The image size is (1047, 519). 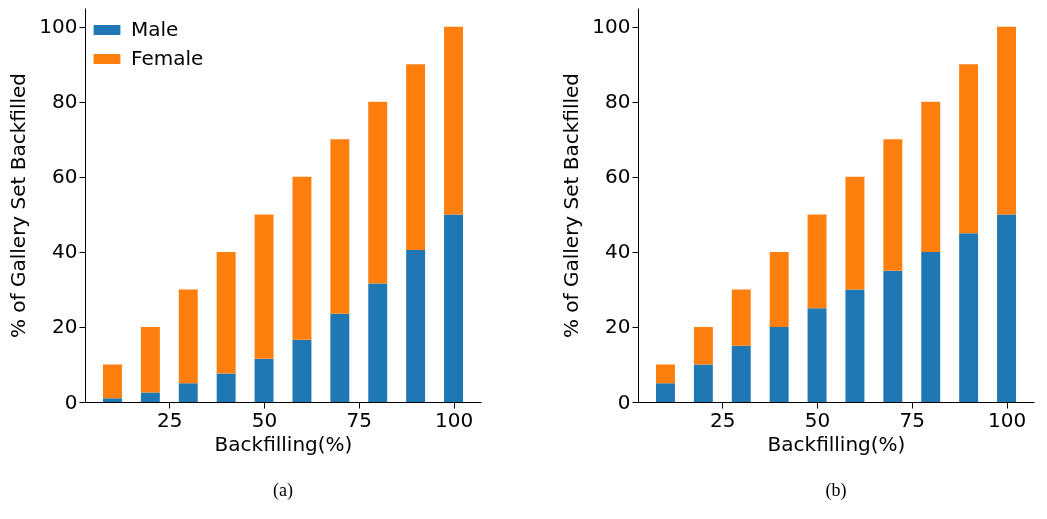 I want to click on legend-label: Male, so click(x=155, y=29).